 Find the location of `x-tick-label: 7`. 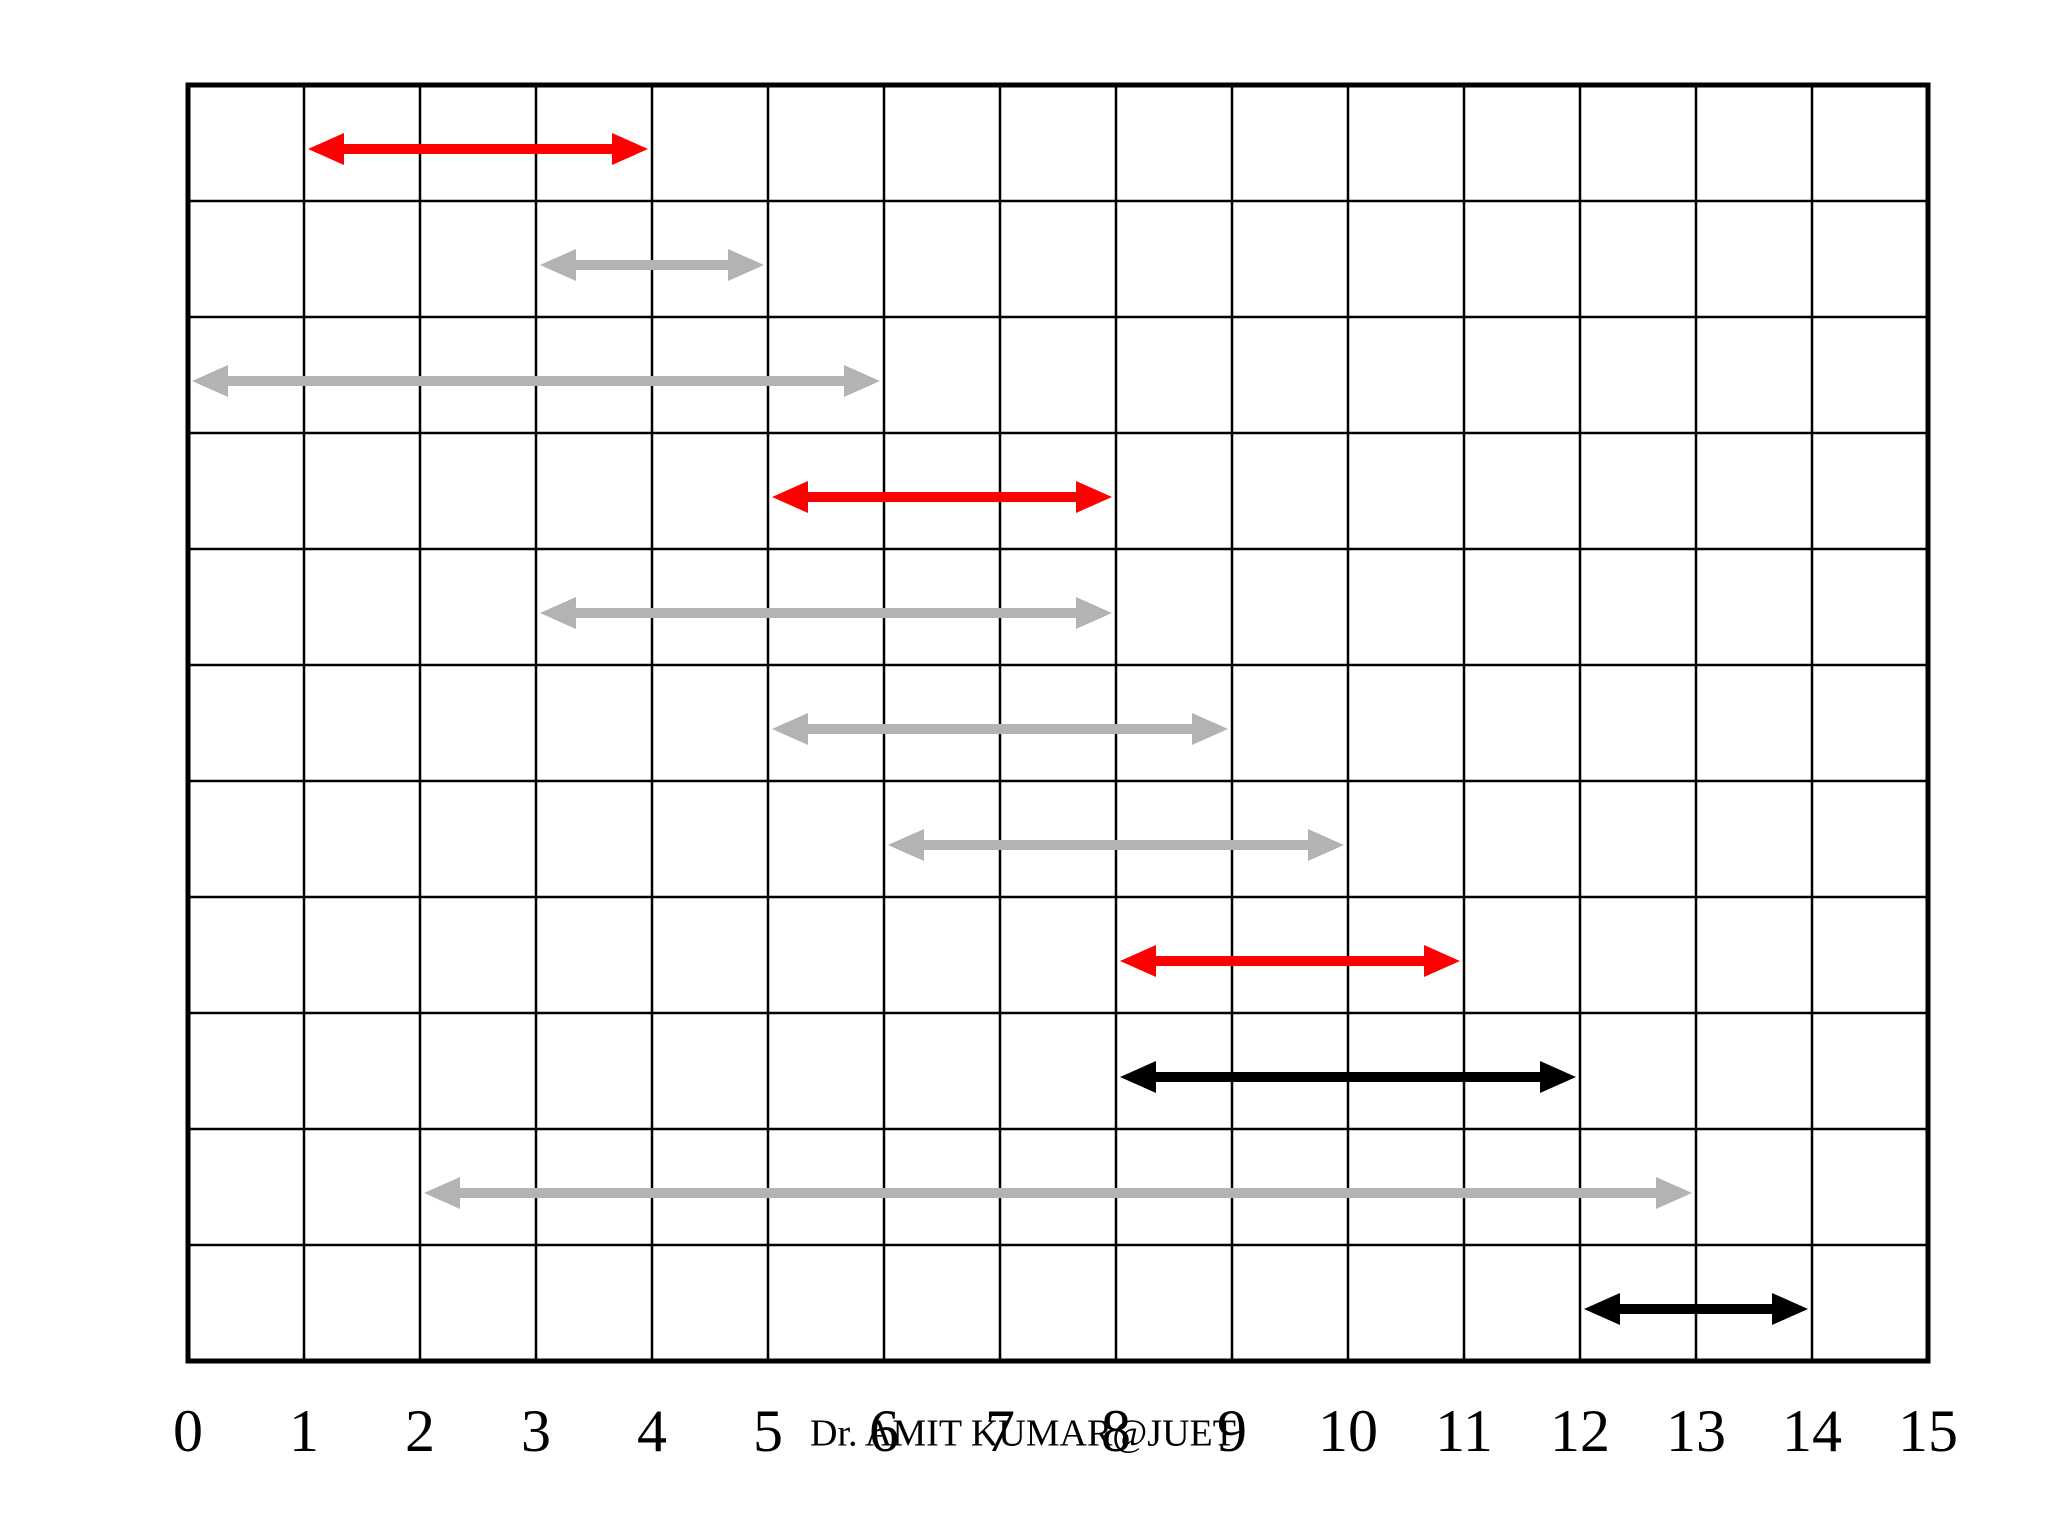

x-tick-label: 7 is located at coordinates (1000, 1431).